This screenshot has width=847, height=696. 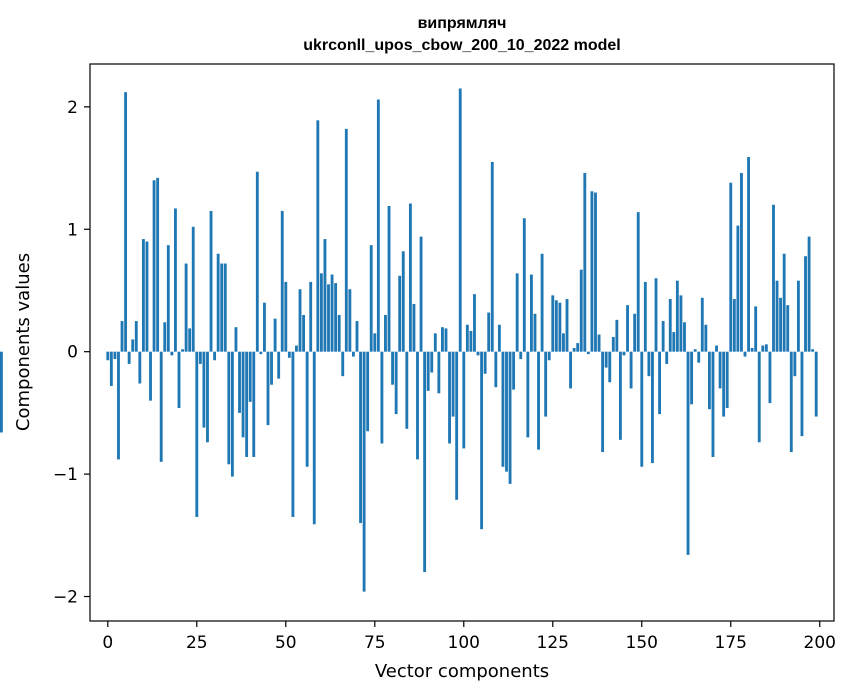 I want to click on x-tick-label: 50, so click(x=286, y=643).